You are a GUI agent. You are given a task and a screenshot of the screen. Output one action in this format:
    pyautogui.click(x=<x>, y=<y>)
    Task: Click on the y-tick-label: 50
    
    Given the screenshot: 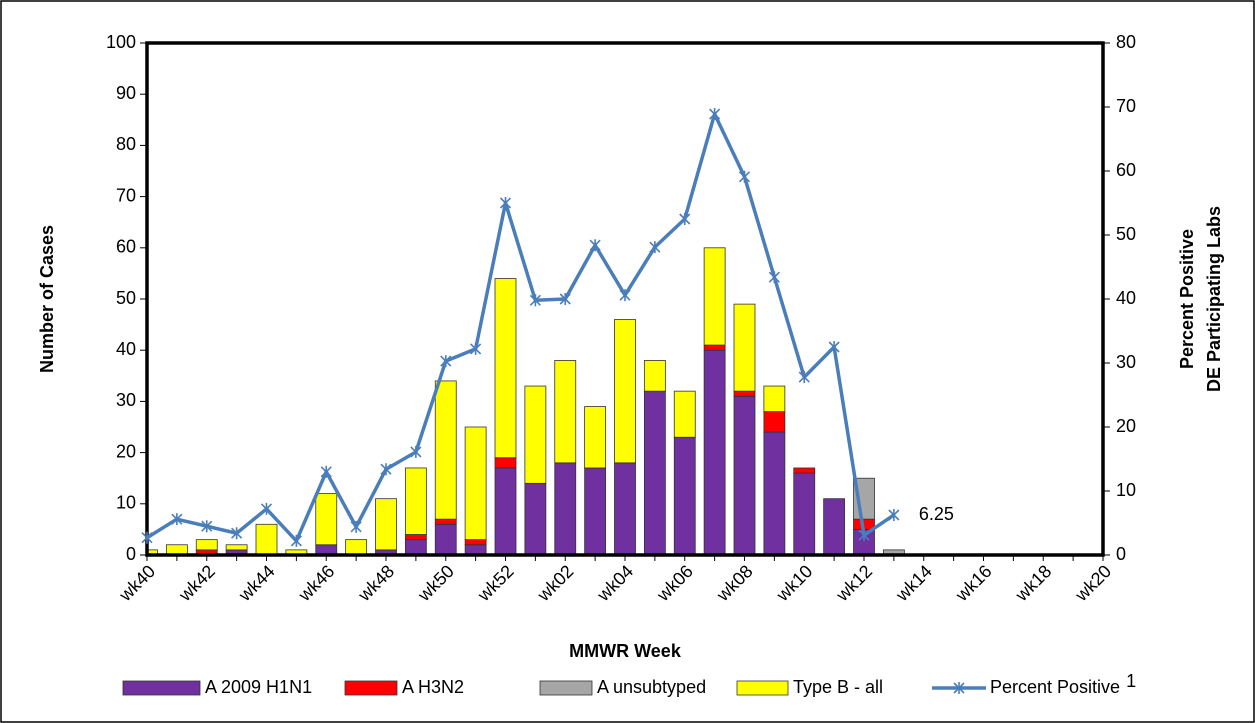 What is the action you would take?
    pyautogui.click(x=126, y=298)
    